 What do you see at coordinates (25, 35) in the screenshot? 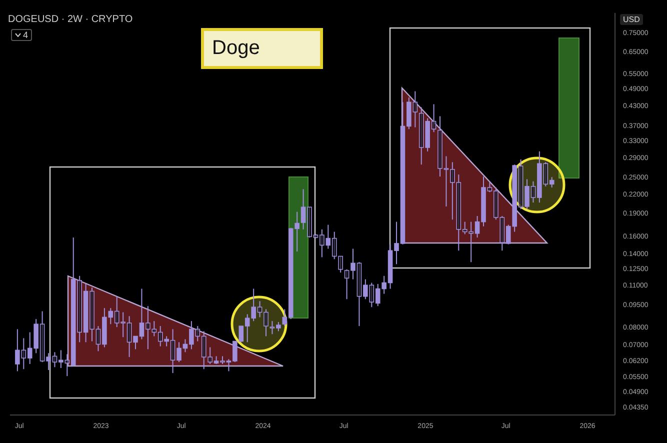
I see `annotation: 4` at bounding box center [25, 35].